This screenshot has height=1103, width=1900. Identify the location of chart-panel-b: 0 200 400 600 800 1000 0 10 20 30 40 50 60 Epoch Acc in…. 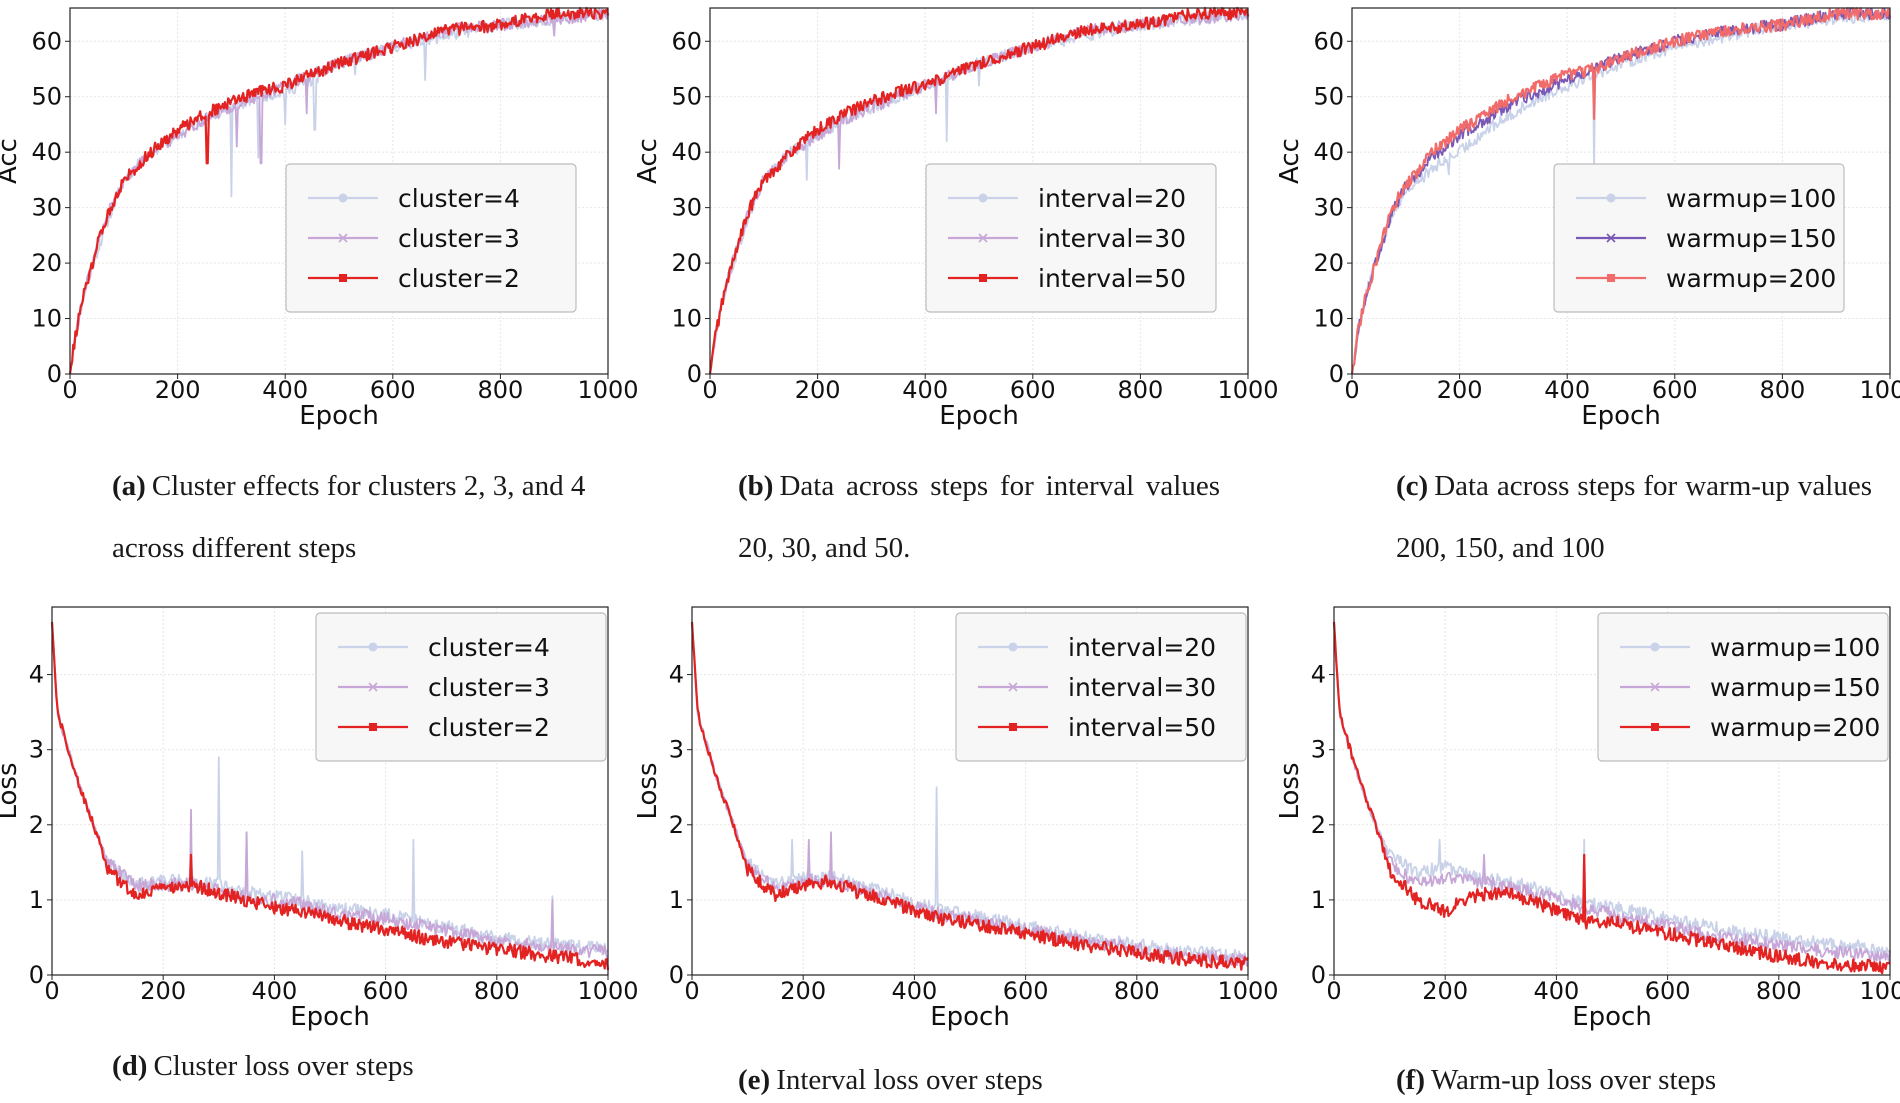
(956, 215).